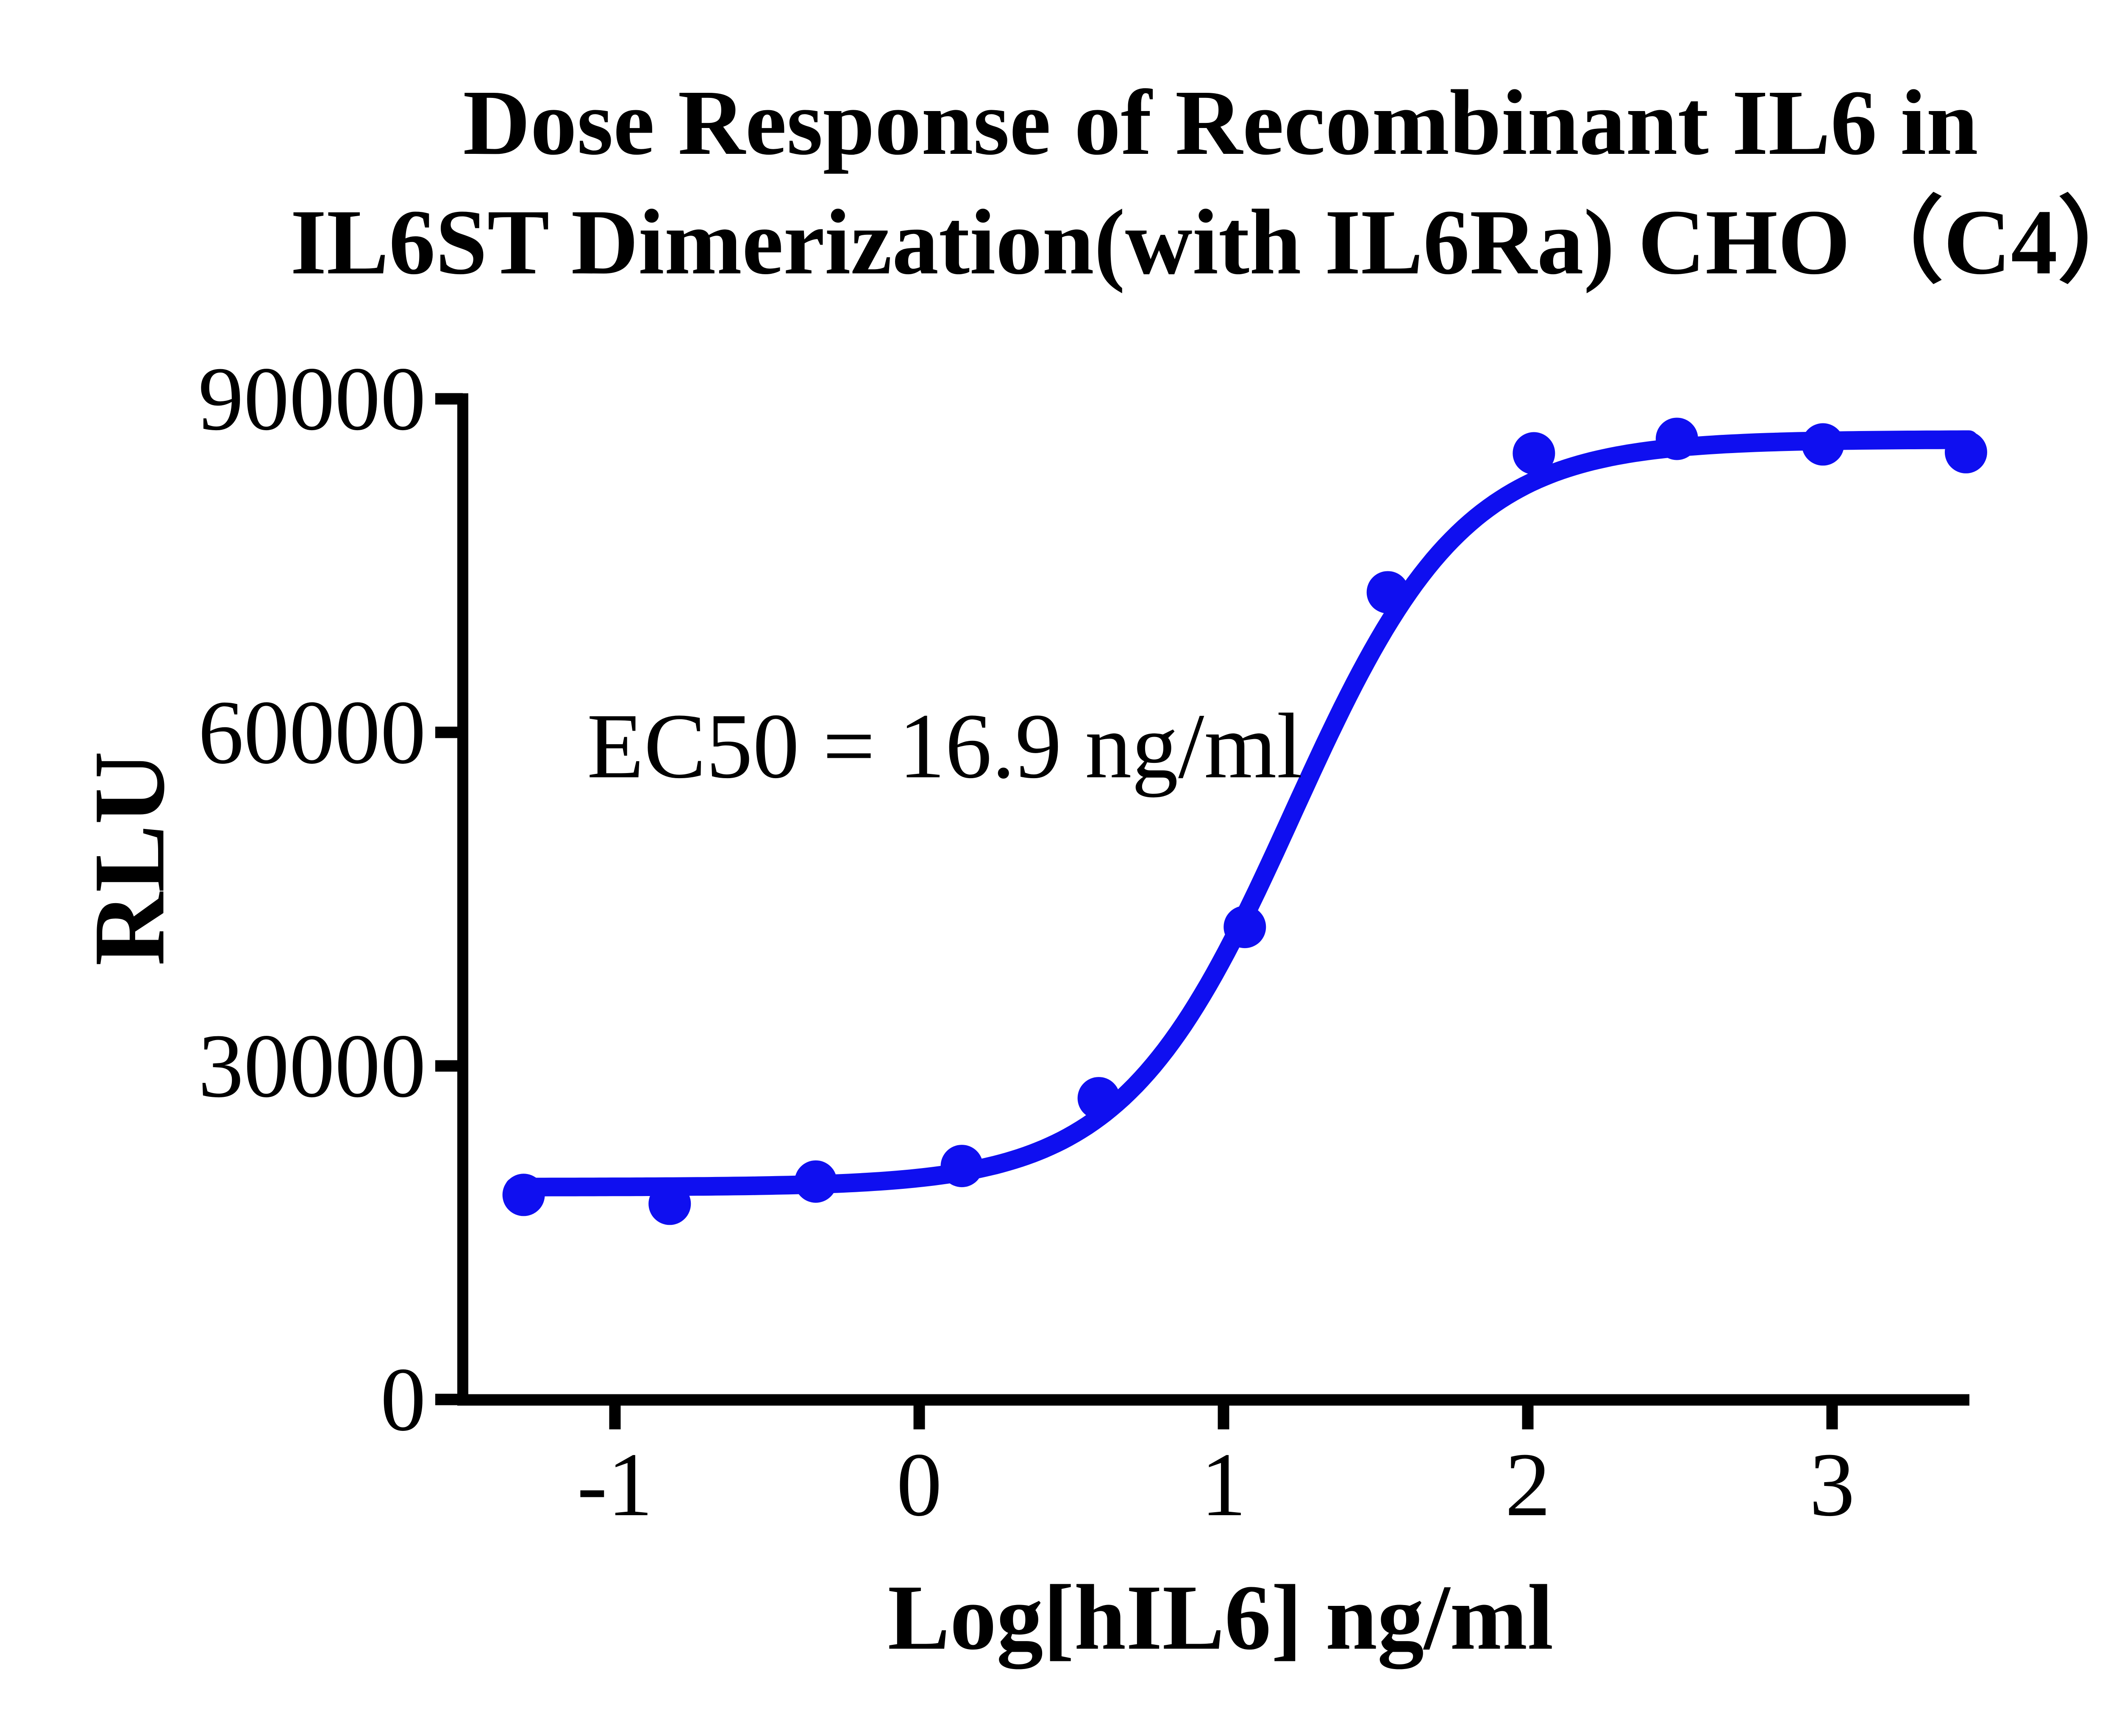 The height and width of the screenshot is (1736, 2119). Describe the element at coordinates (312, 732) in the screenshot. I see `y-tick-label: 60000` at that location.